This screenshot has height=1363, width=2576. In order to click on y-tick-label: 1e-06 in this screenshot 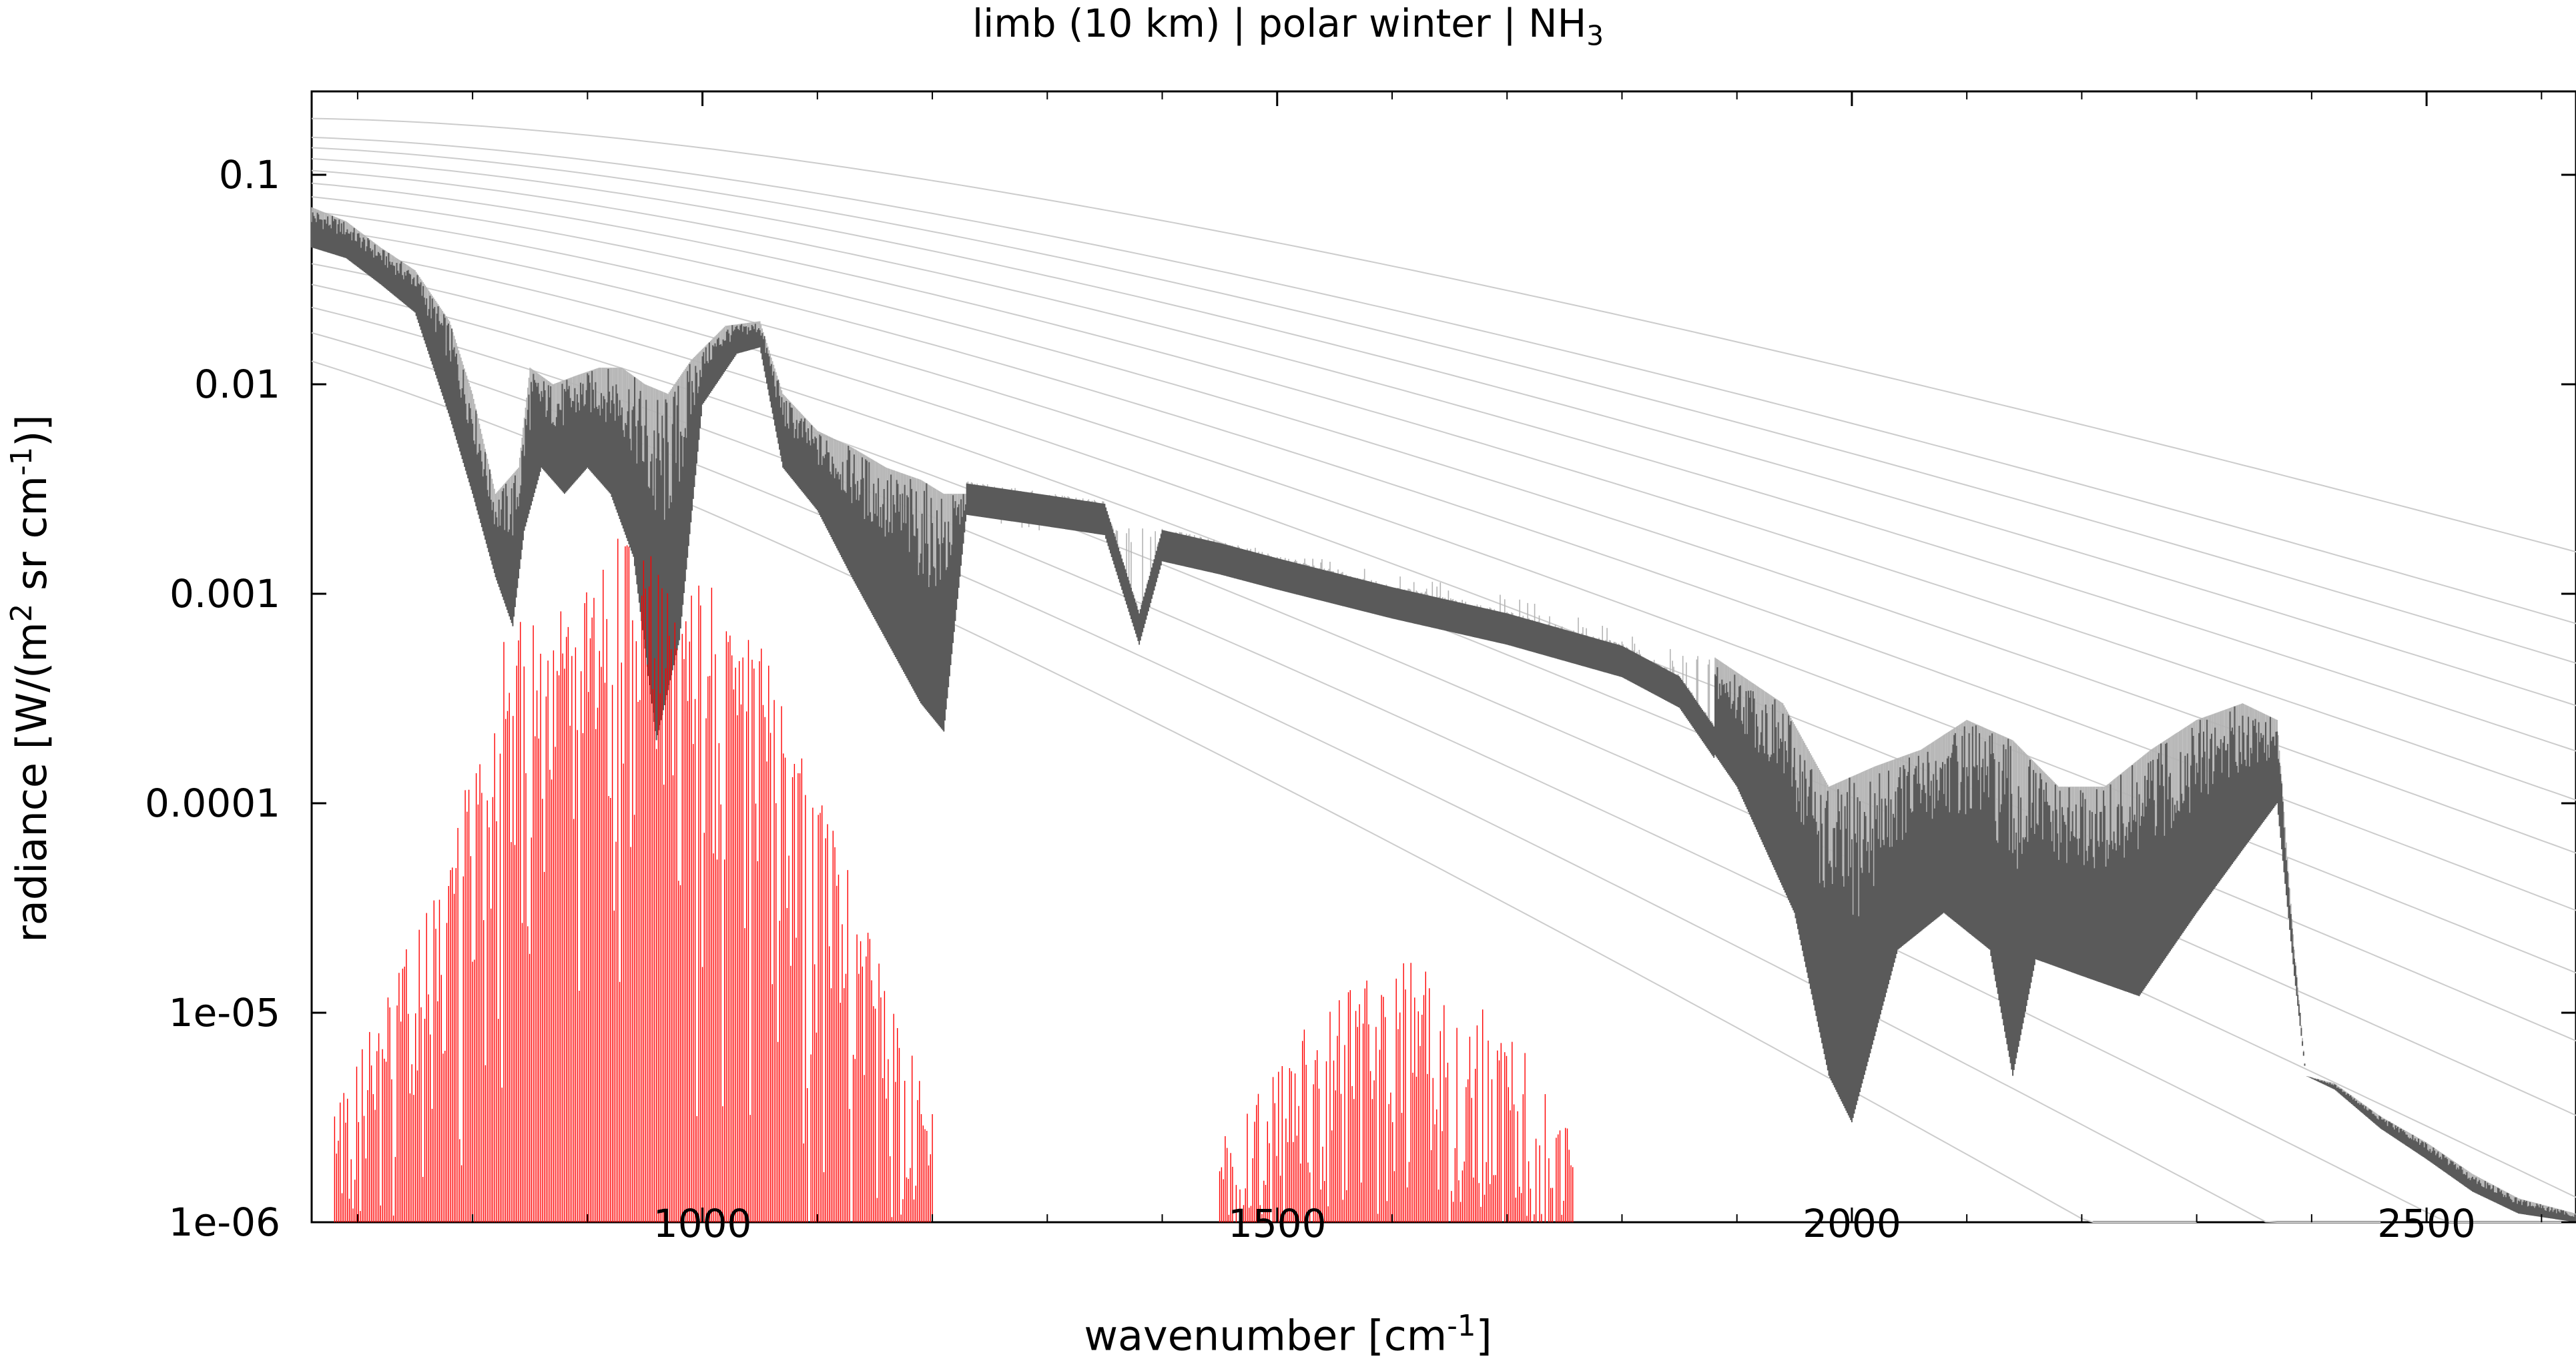, I will do `click(224, 1223)`.